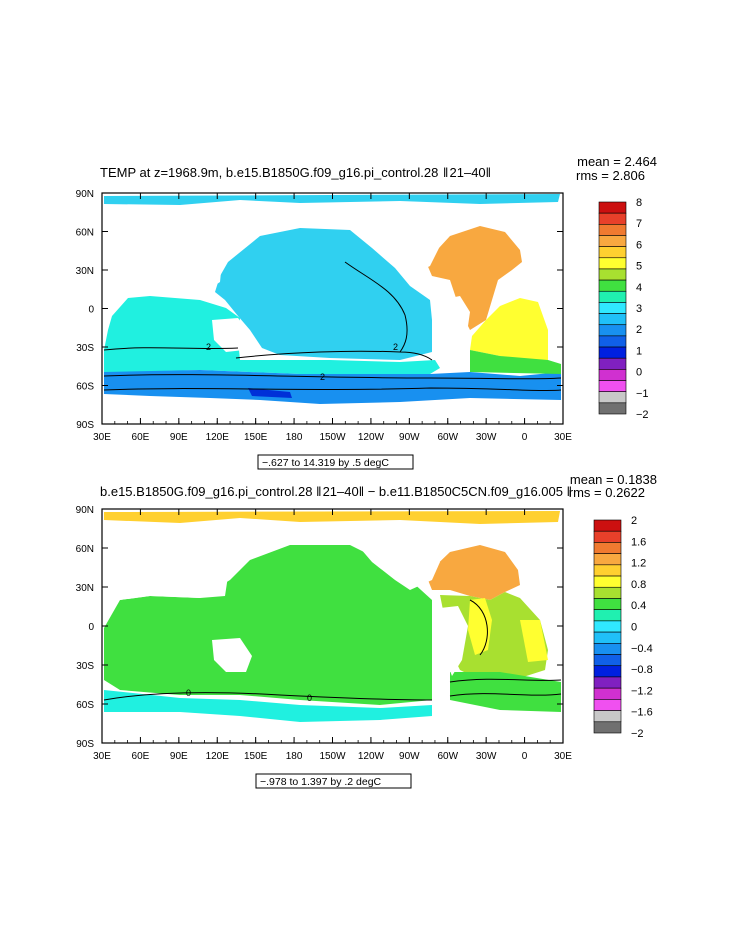  Describe the element at coordinates (335, 462) in the screenshot. I see `panel-1-range-box` at that location.